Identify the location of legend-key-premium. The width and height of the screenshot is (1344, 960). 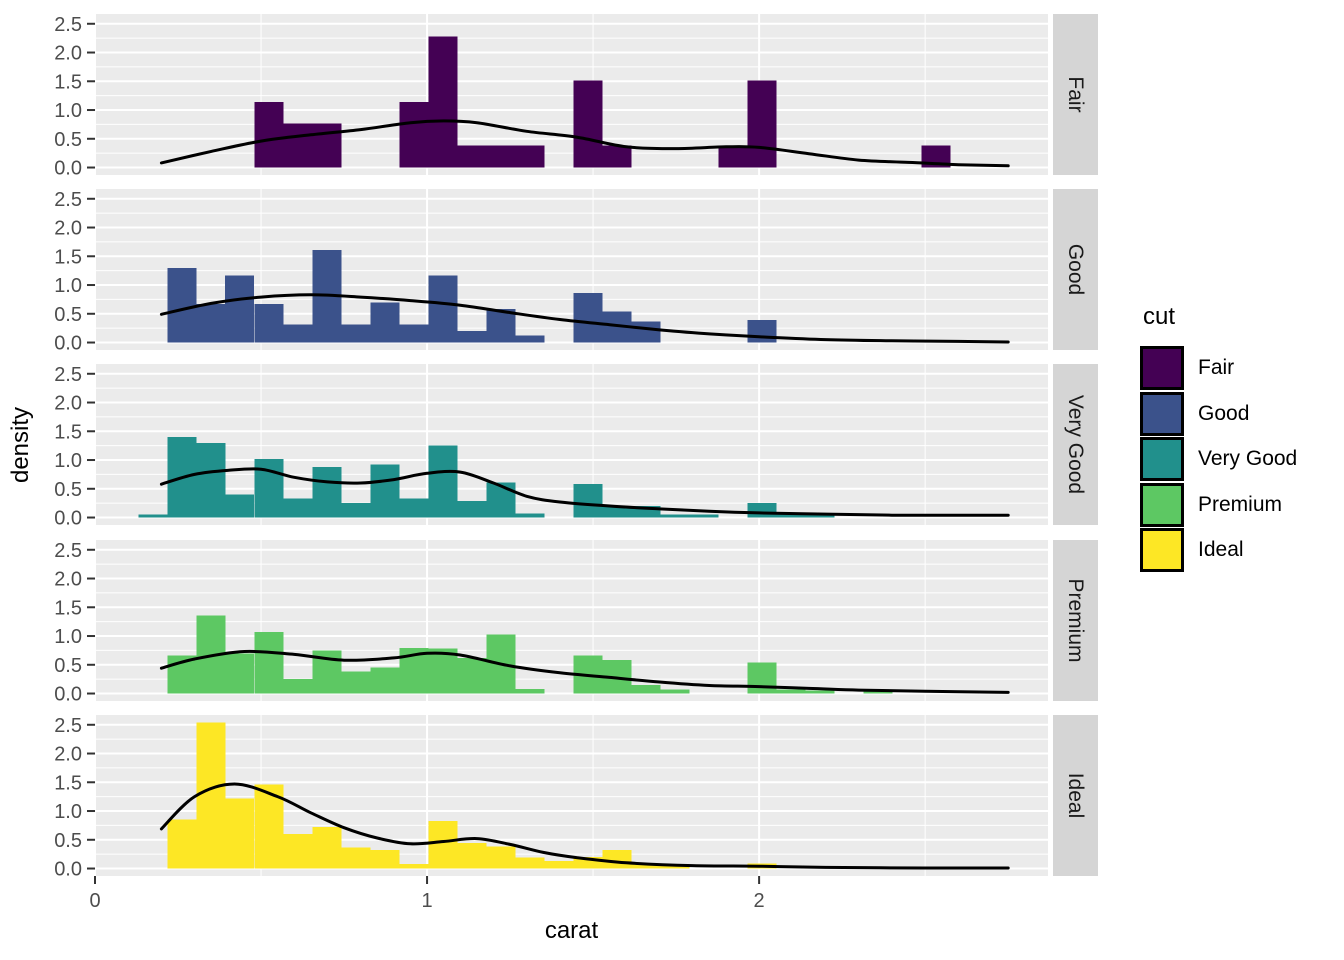
(1162, 504).